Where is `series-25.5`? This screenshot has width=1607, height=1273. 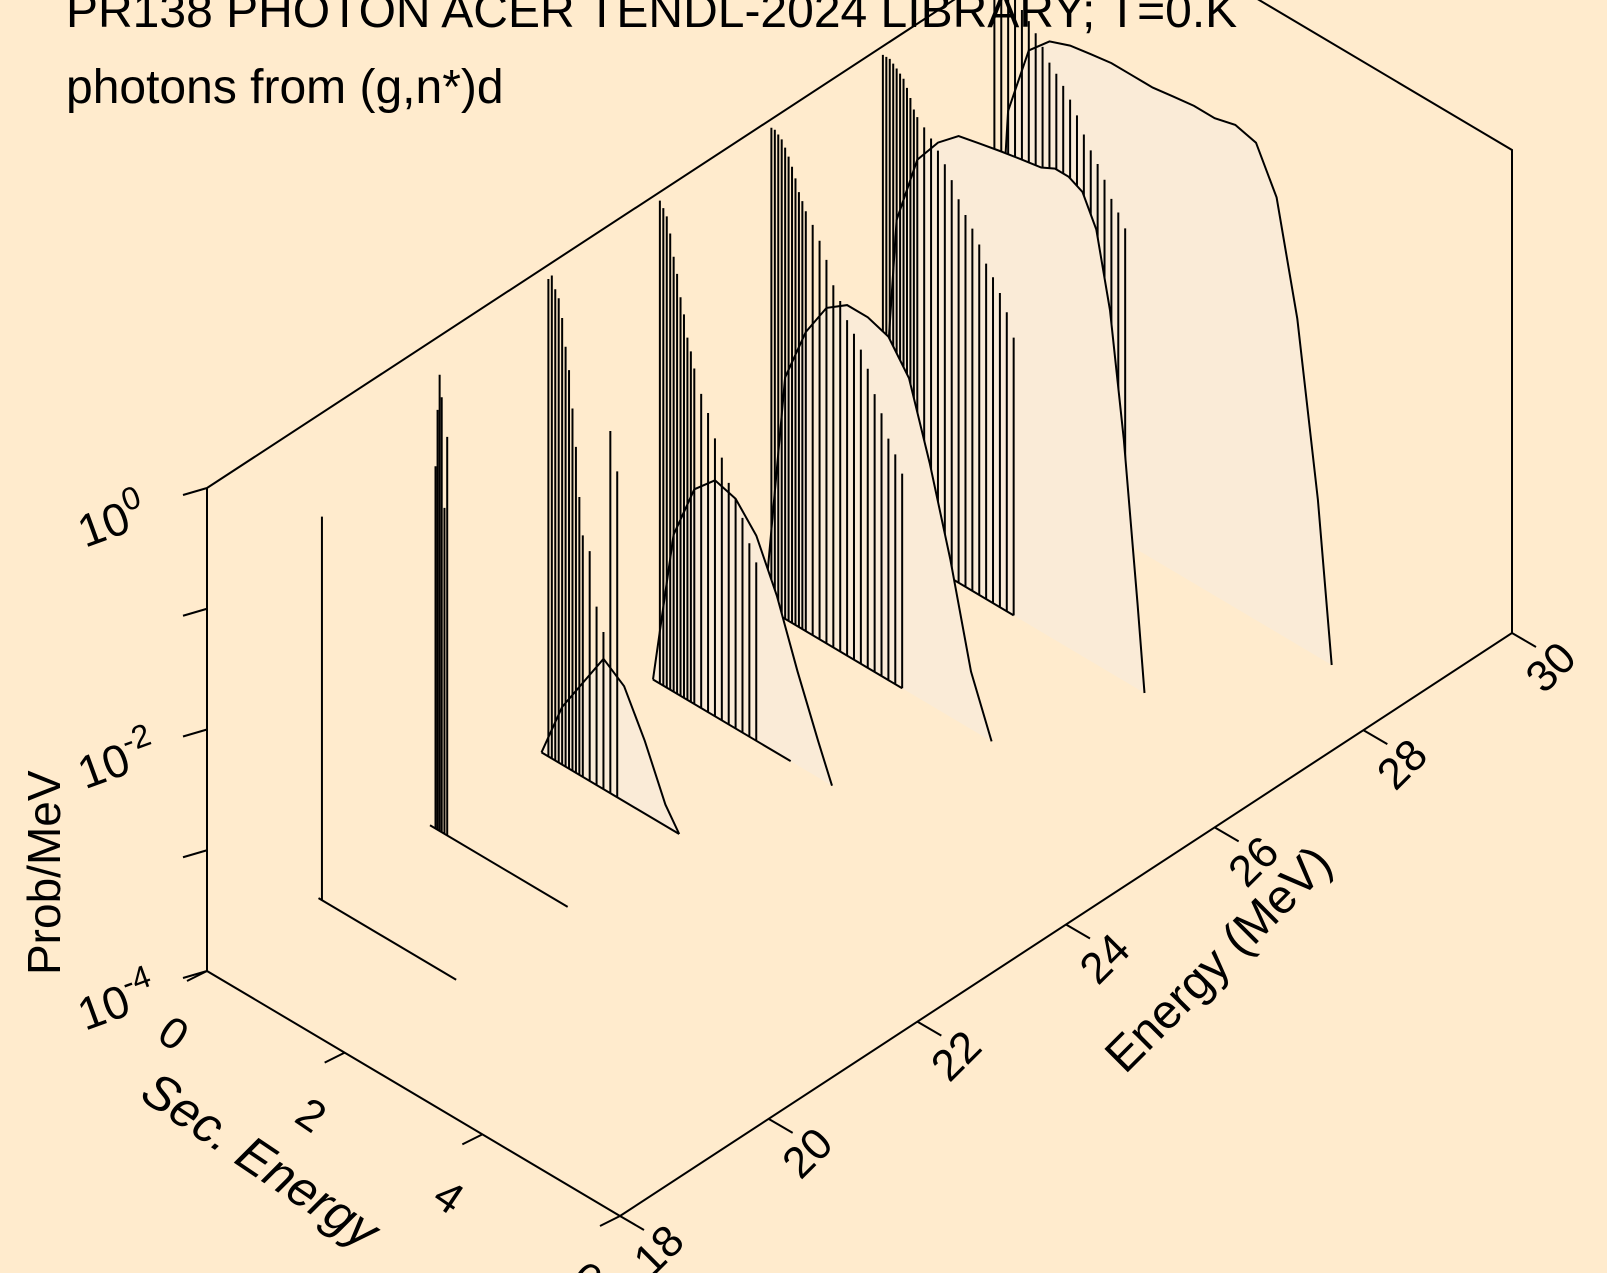 series-25.5 is located at coordinates (878, 434).